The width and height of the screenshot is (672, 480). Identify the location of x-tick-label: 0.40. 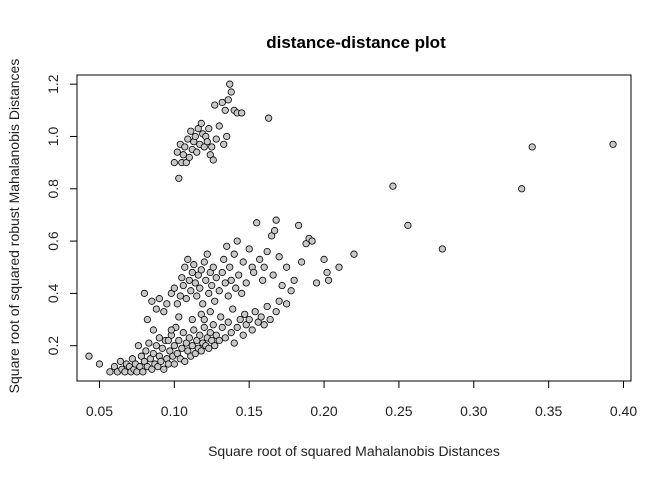
(623, 411).